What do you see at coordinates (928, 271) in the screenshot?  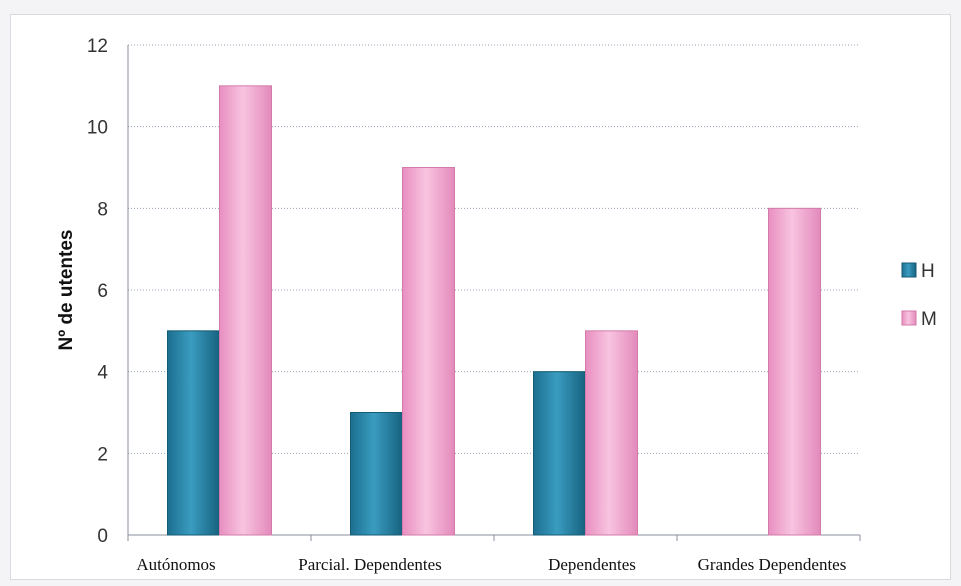 I see `legend-label-h: H` at bounding box center [928, 271].